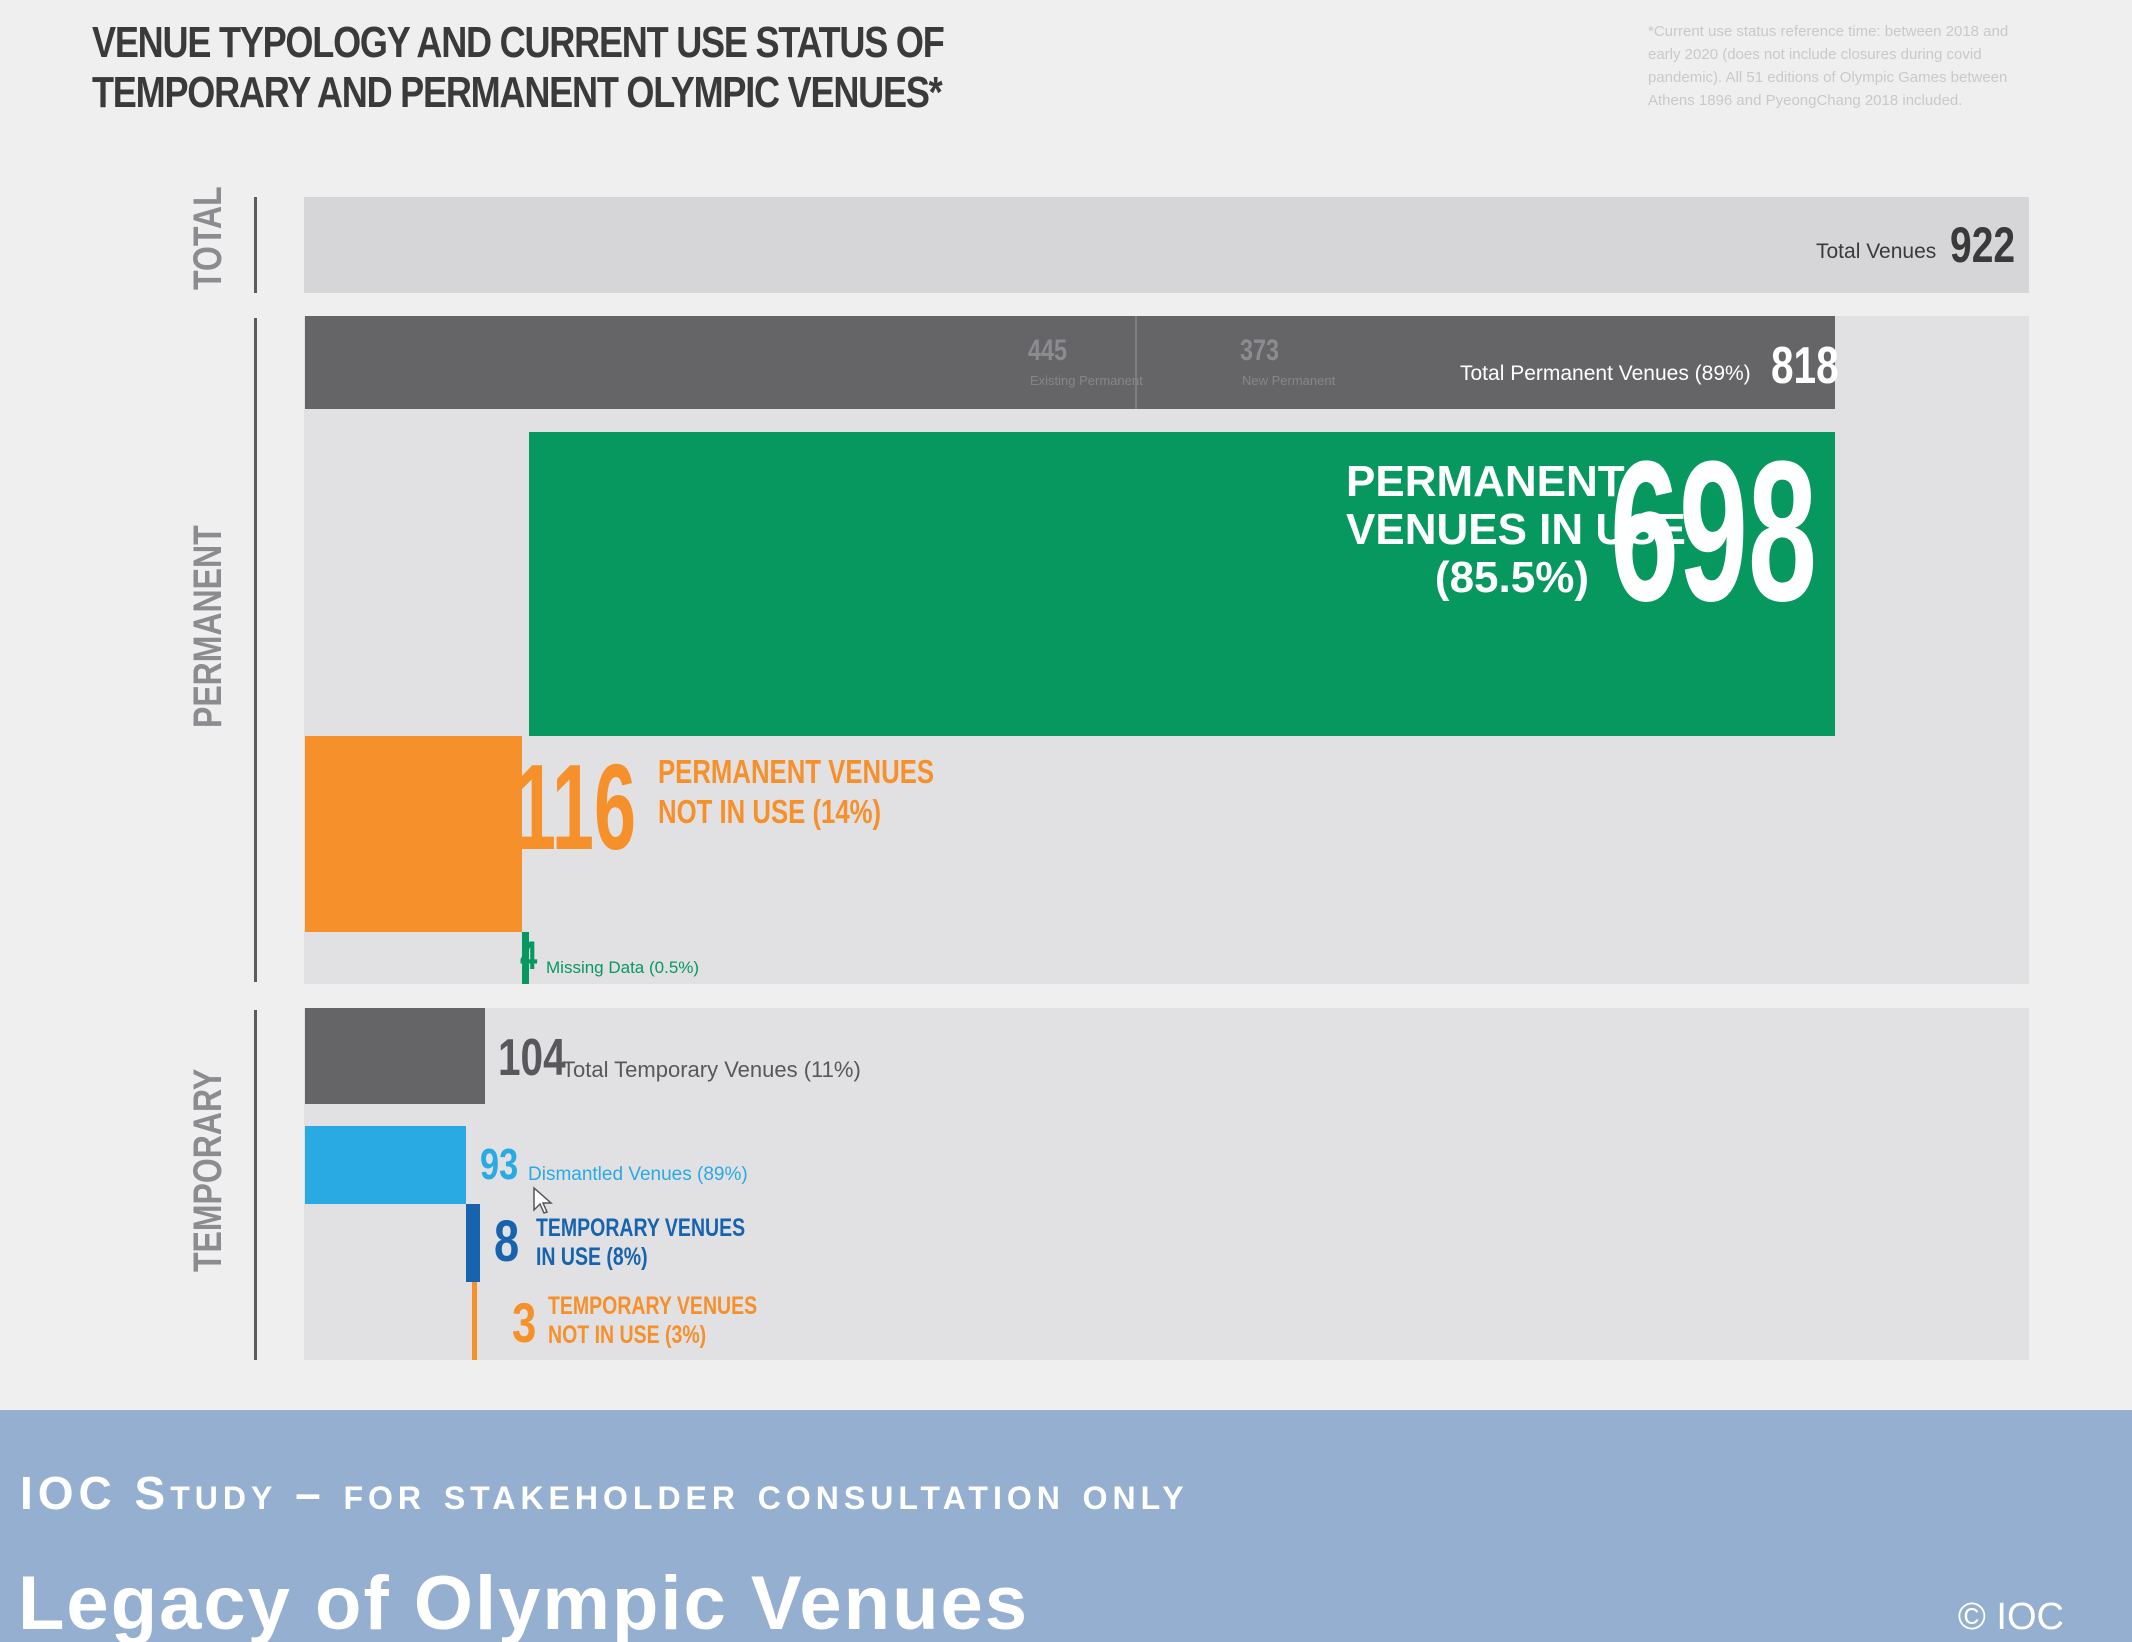 This screenshot has height=1642, width=2132. Describe the element at coordinates (1485, 481) in the screenshot. I see `perm-in-use-line-1: PERMANENT` at that location.